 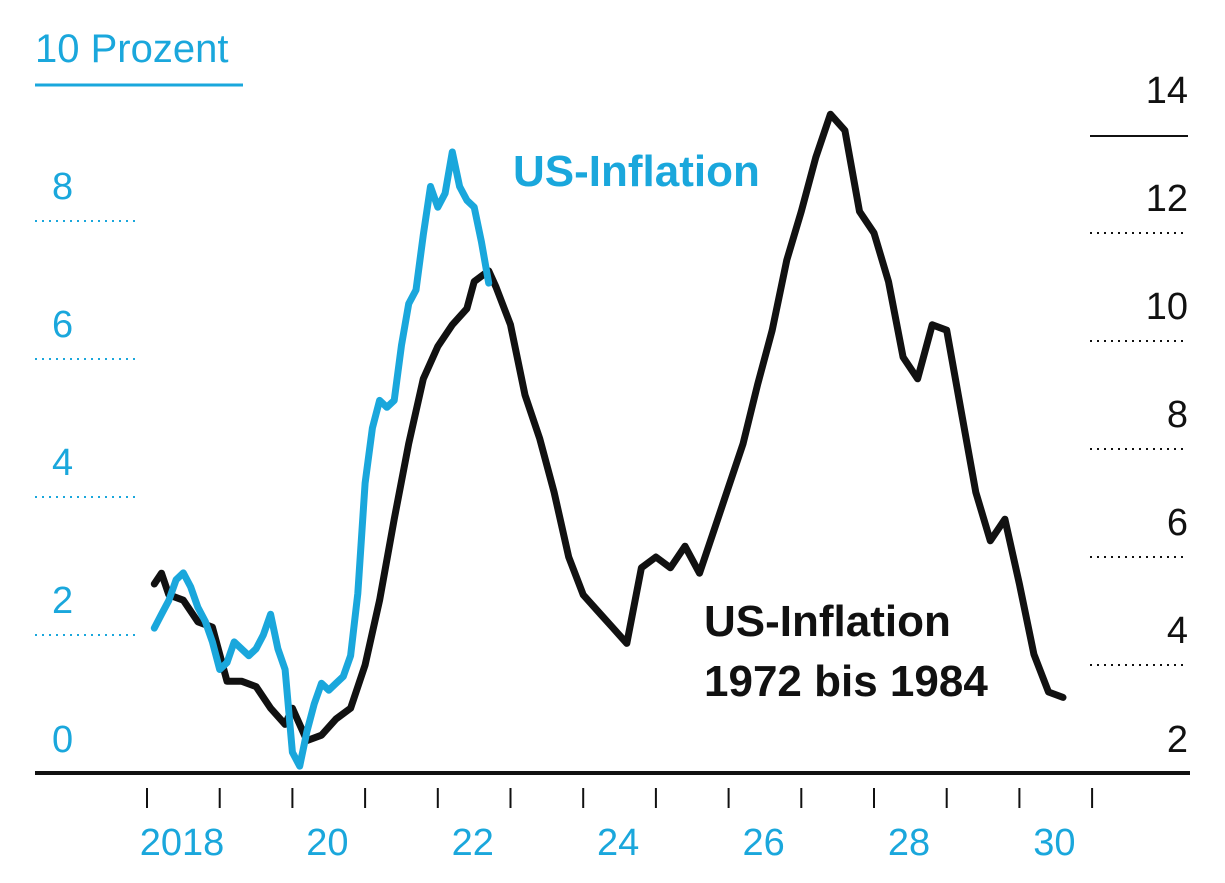 I want to click on right-axis-tick-labels: 2 4 6 8 10 12 14, so click(x=1167, y=415).